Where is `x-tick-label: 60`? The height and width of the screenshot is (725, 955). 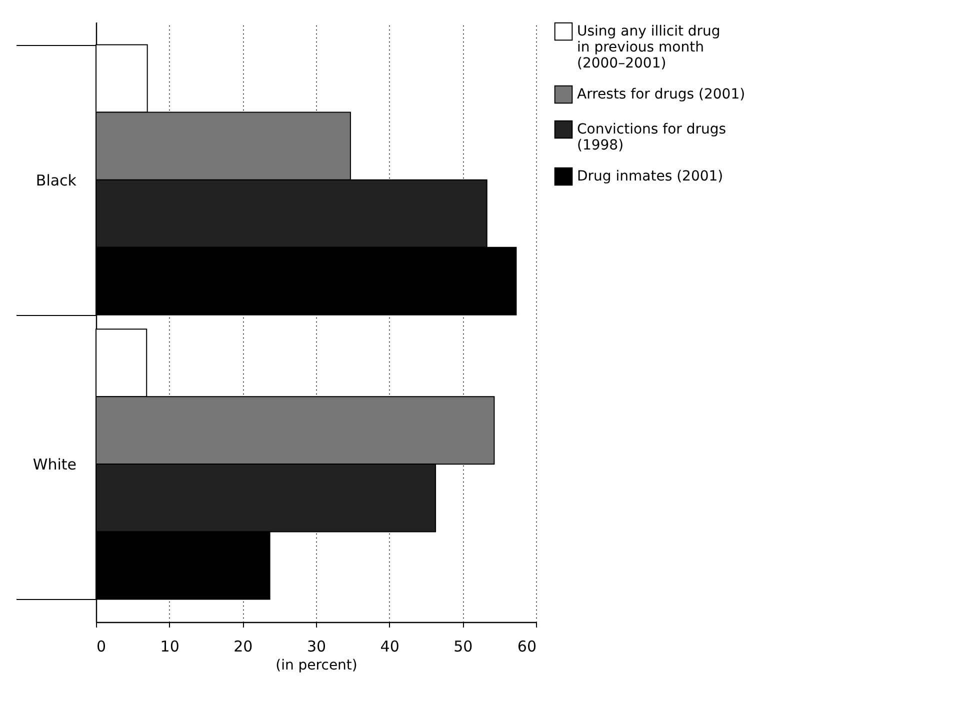
x-tick-label: 60 is located at coordinates (526, 647).